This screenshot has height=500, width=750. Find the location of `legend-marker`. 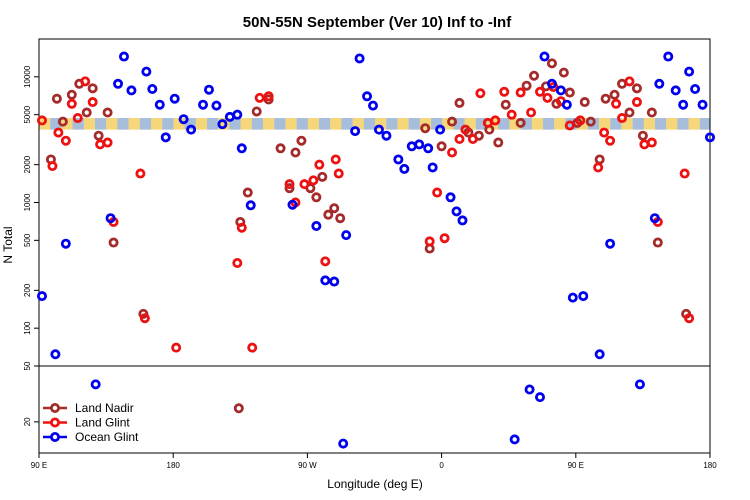

legend-marker is located at coordinates (55, 422).